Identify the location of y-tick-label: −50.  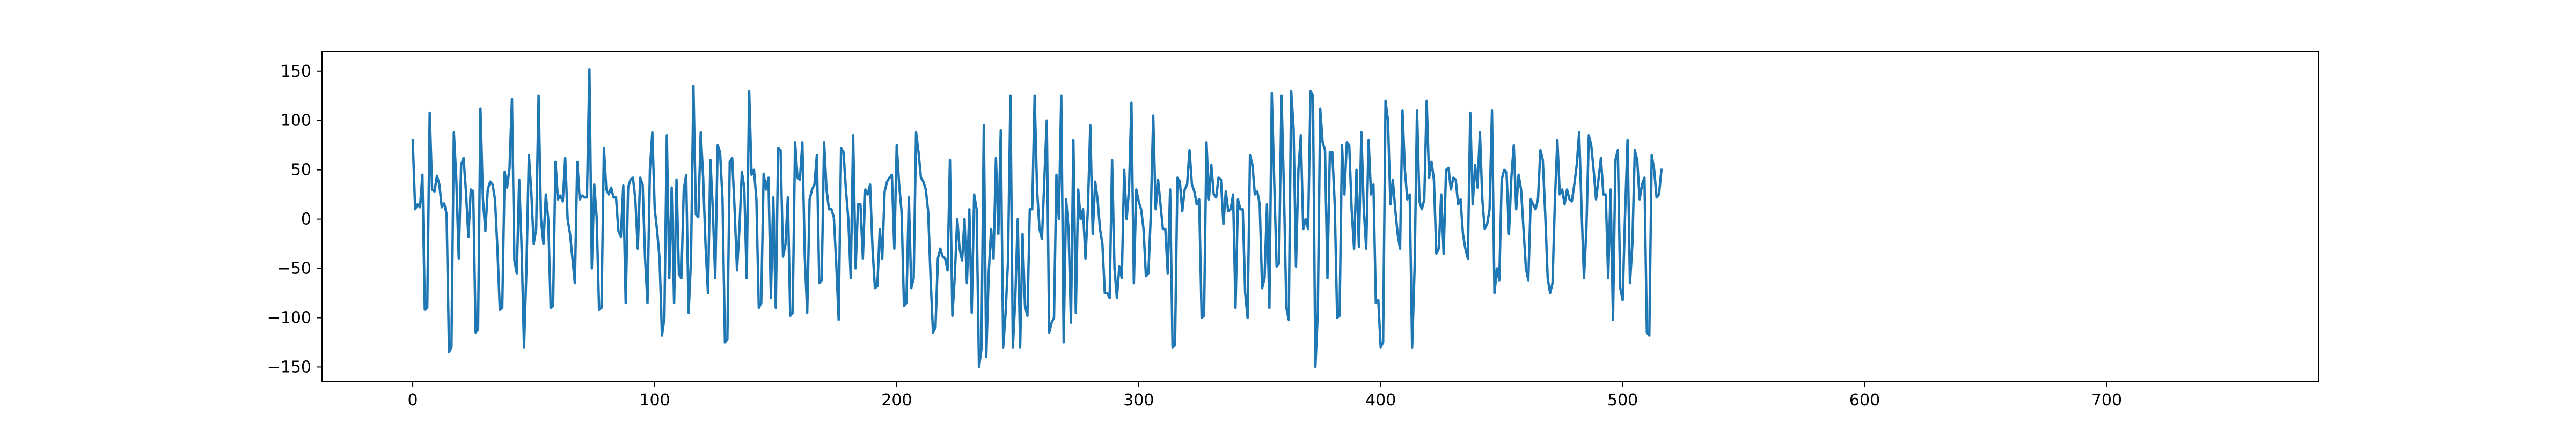
(294, 269).